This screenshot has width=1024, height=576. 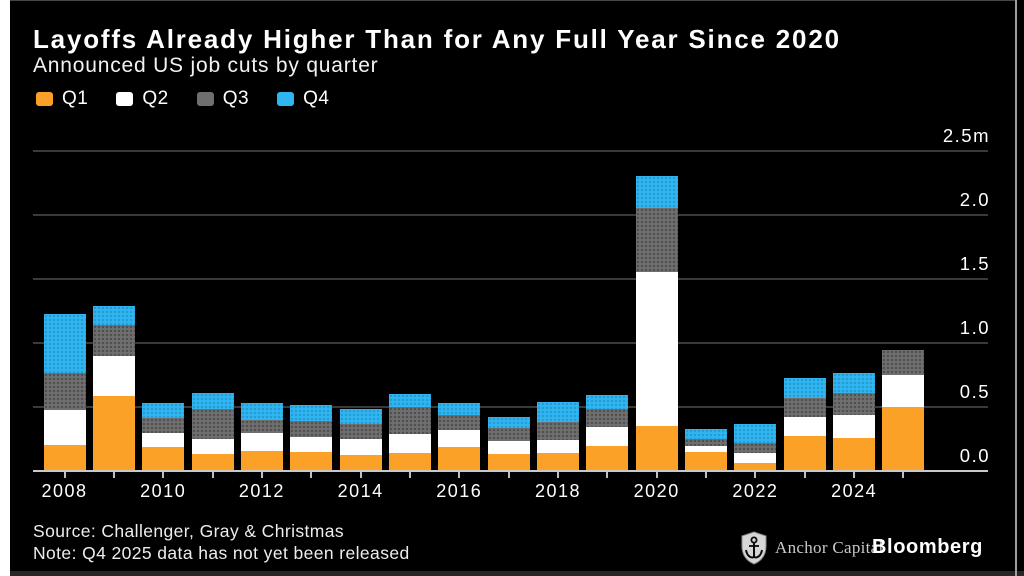 What do you see at coordinates (656, 192) in the screenshot?
I see `bar-2020-Q4` at bounding box center [656, 192].